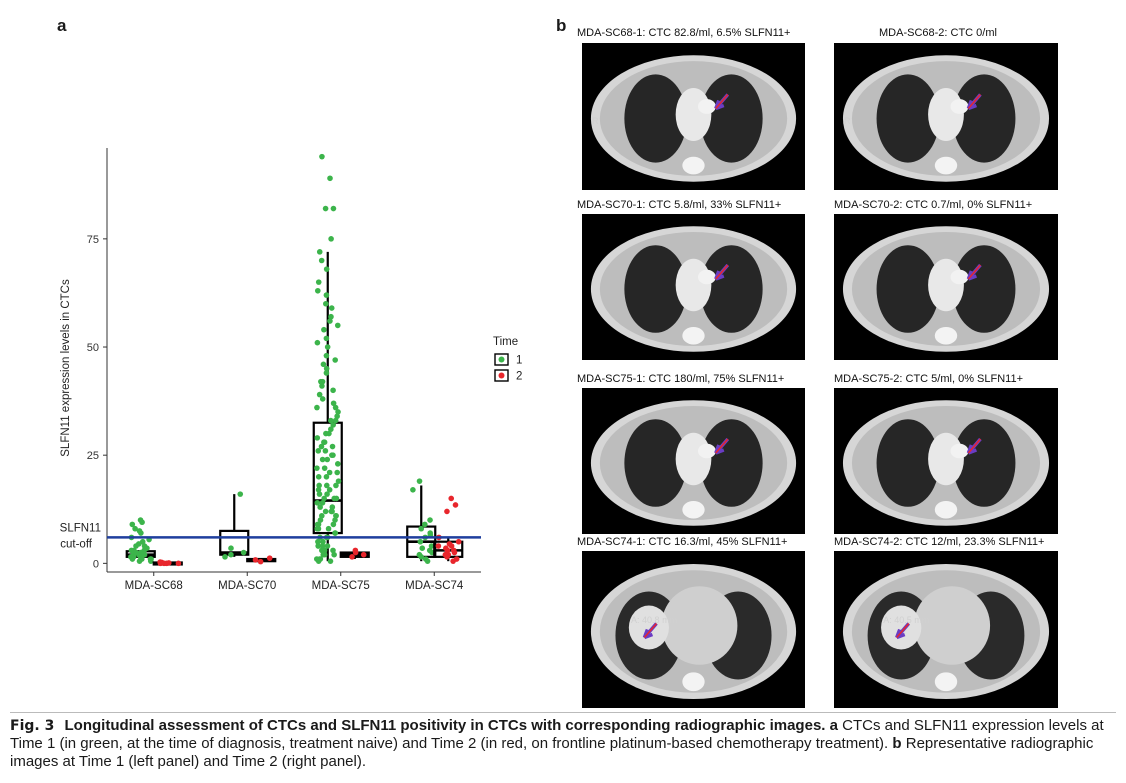 Image resolution: width=1126 pixels, height=783 pixels. I want to click on ct-mass, so click(648, 627).